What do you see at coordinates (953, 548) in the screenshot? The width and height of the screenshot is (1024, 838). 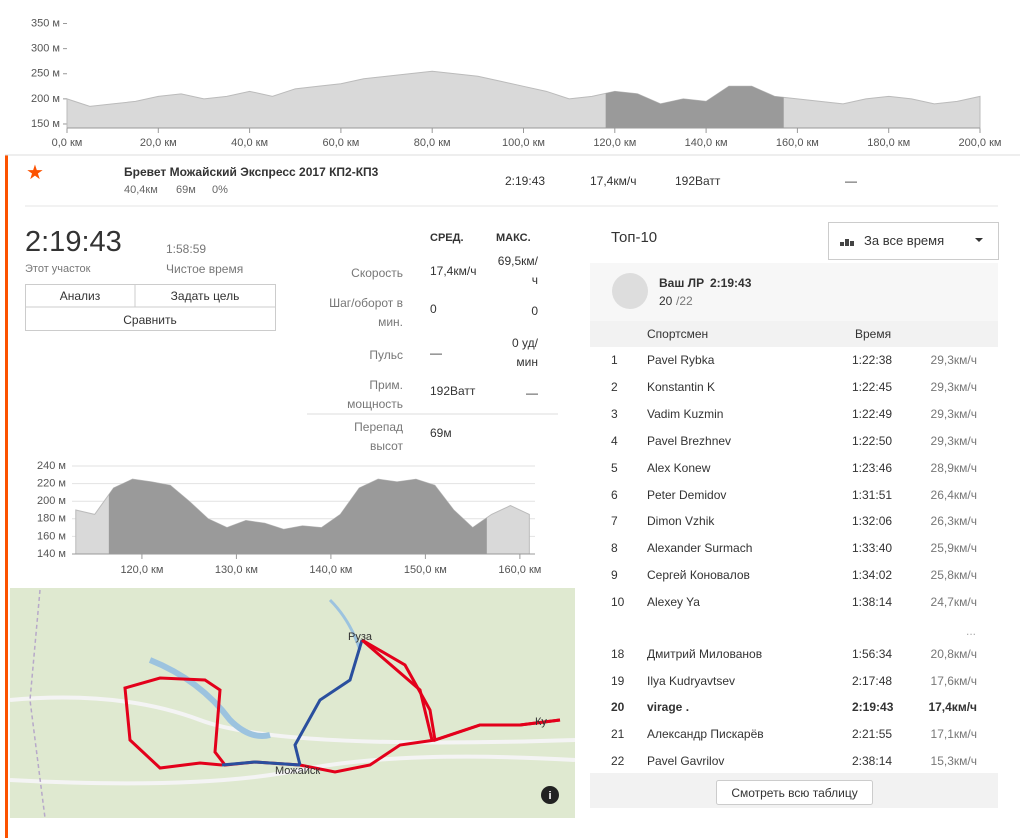 I see `speed: 25,9км/ч` at bounding box center [953, 548].